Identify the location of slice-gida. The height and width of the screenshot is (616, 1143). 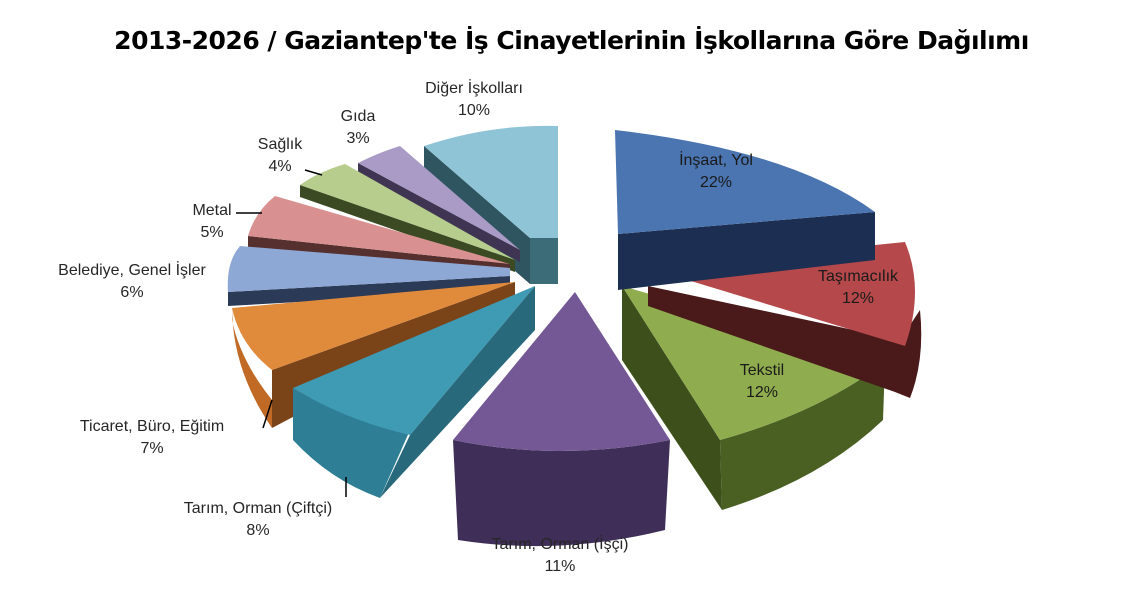
(439, 204).